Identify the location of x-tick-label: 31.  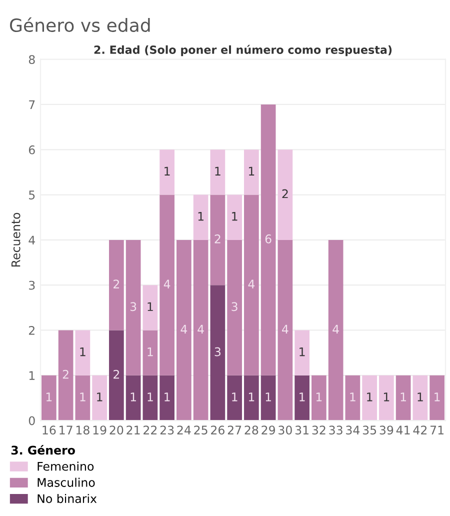
(301, 430).